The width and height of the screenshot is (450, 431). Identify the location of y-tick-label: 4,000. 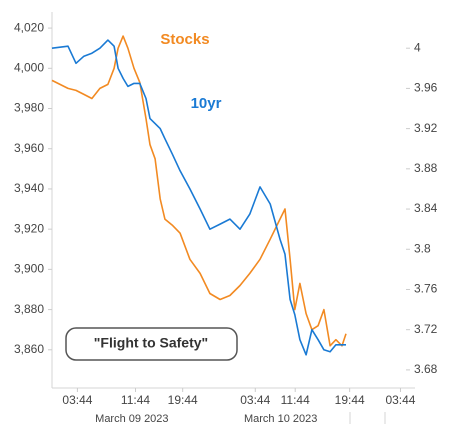
(29, 67).